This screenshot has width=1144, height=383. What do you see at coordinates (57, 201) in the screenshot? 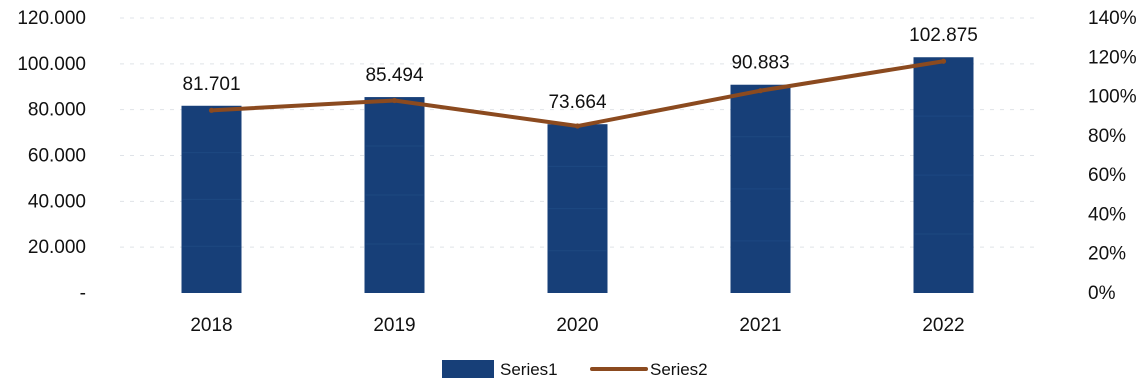
I see `left-y-tick-label: 40.000` at bounding box center [57, 201].